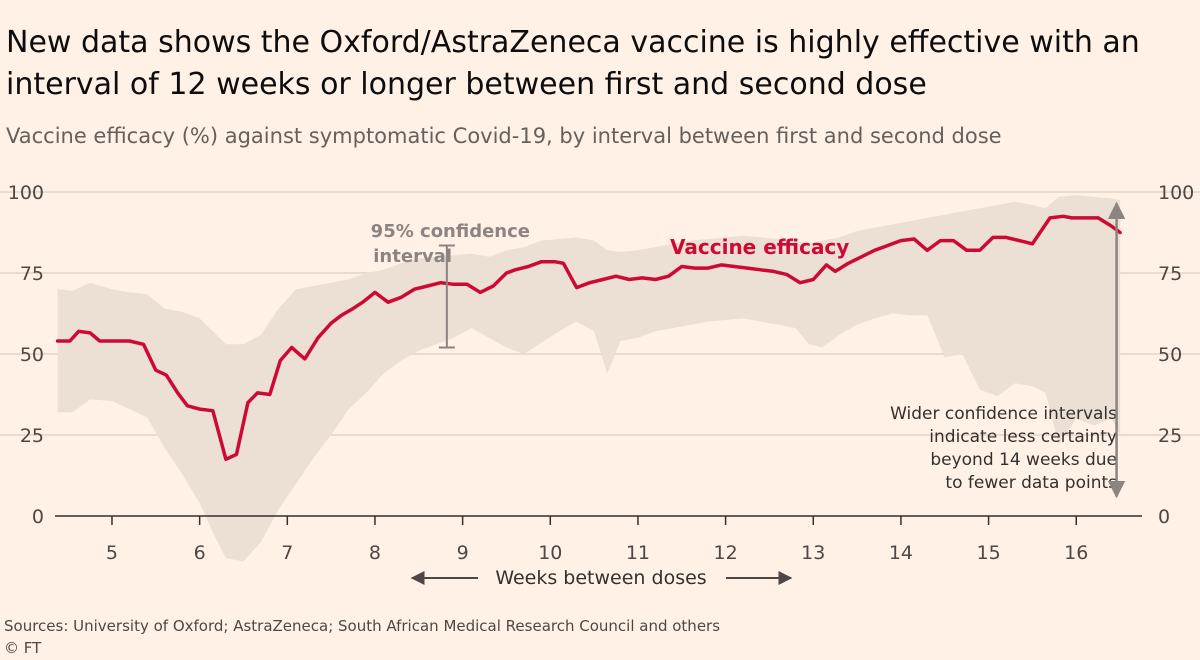 The height and width of the screenshot is (660, 1200). Describe the element at coordinates (638, 553) in the screenshot. I see `x-tick-label: 11` at that location.